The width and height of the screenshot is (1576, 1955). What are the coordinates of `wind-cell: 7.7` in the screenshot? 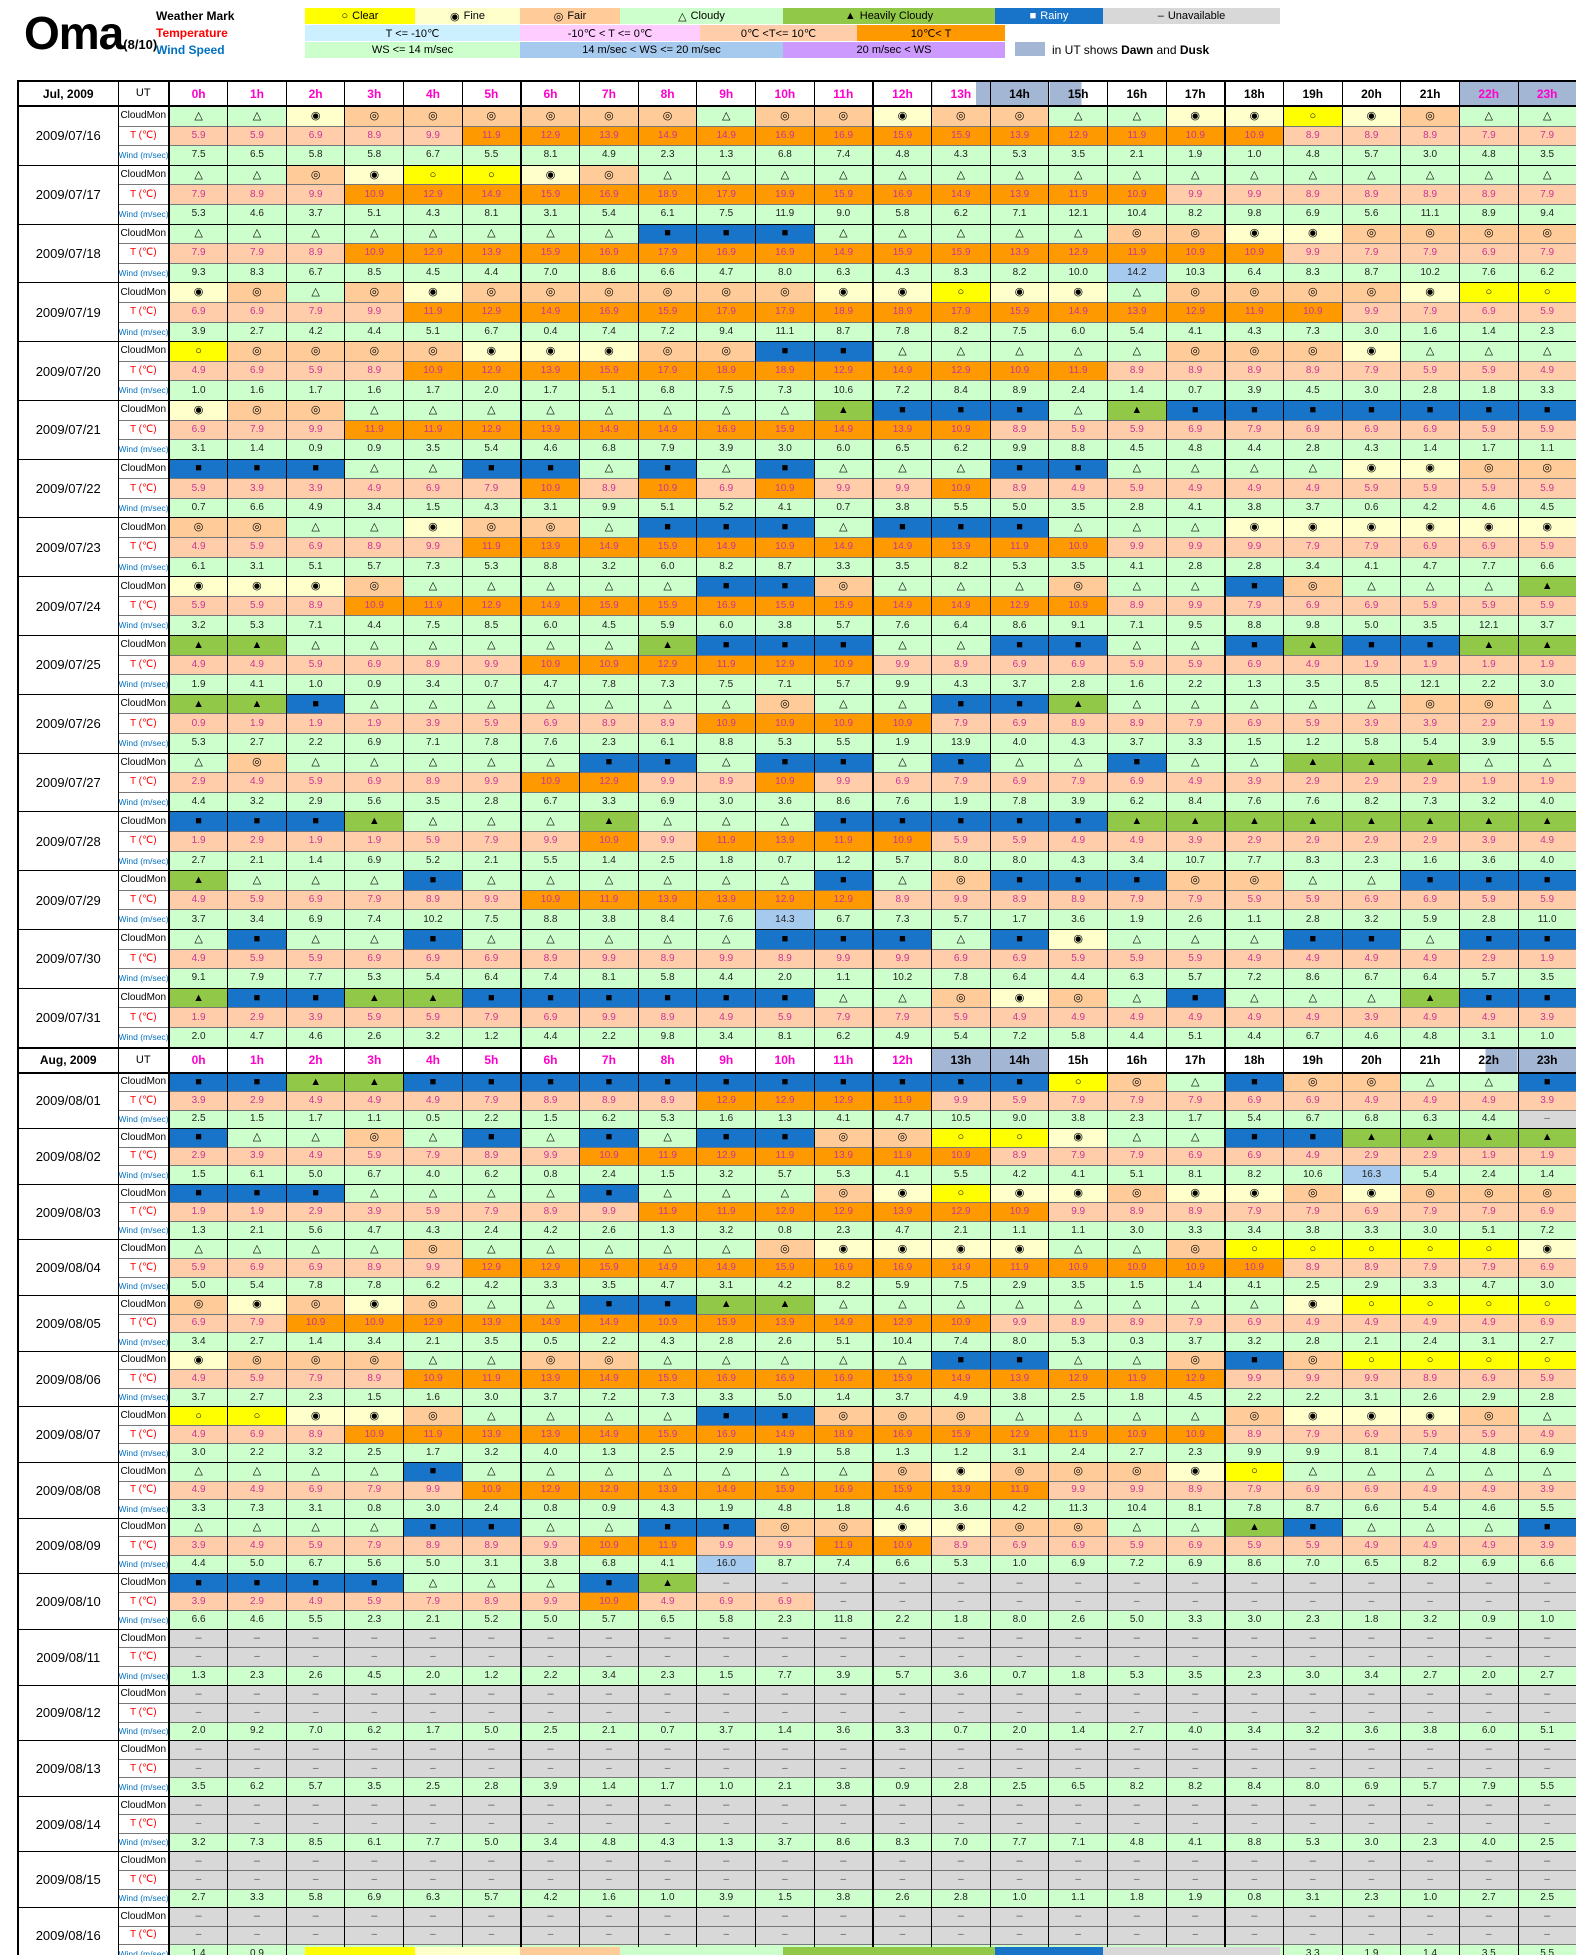 It's located at (315, 978).